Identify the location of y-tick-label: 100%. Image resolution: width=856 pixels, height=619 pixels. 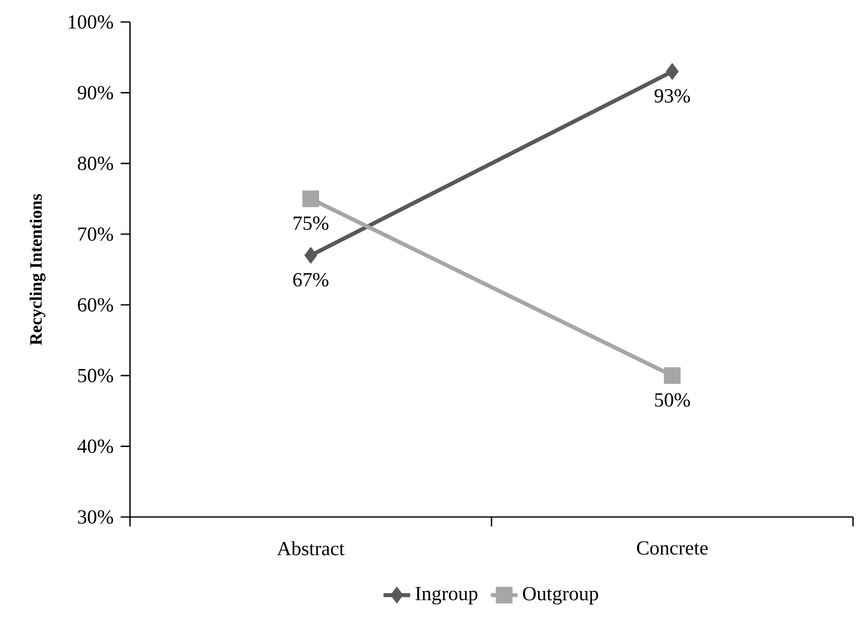
(91, 22).